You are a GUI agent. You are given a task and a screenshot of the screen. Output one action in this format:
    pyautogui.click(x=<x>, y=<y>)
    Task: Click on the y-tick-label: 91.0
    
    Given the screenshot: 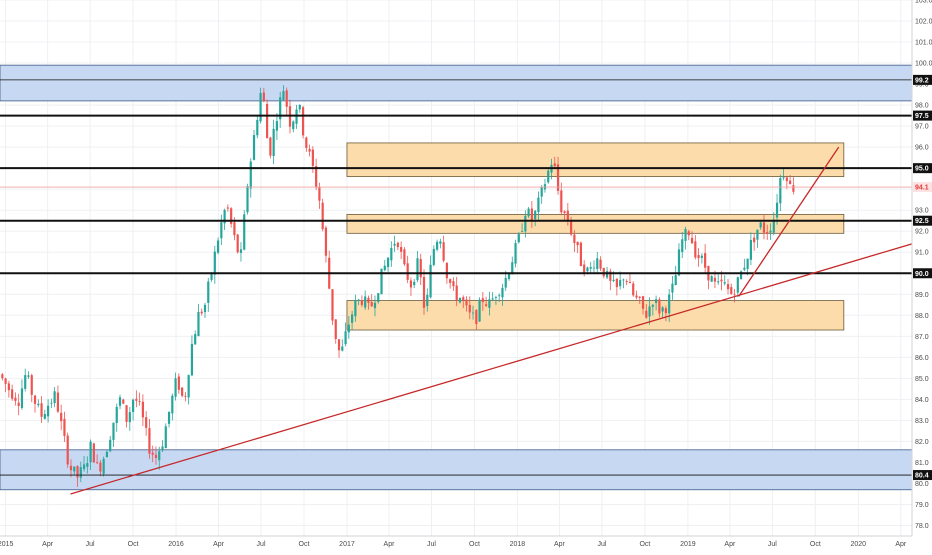 What is the action you would take?
    pyautogui.click(x=922, y=253)
    